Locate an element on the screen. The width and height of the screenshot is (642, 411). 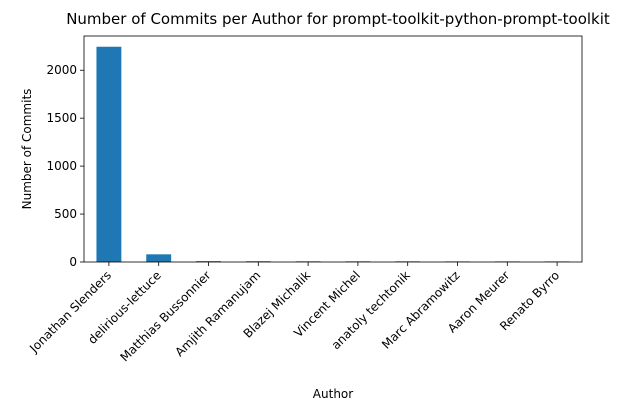
y-tick-label-4: 2000 is located at coordinates (61, 70).